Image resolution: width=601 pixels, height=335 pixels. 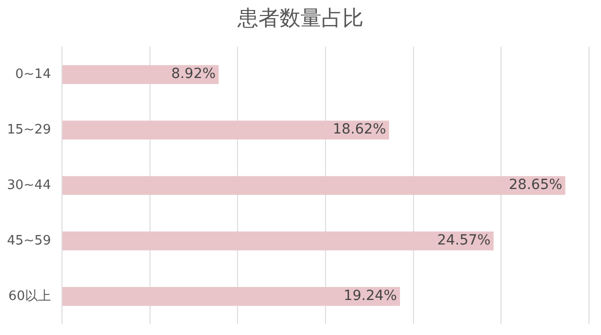 I want to click on data-label: 8.92%, so click(x=193, y=74).